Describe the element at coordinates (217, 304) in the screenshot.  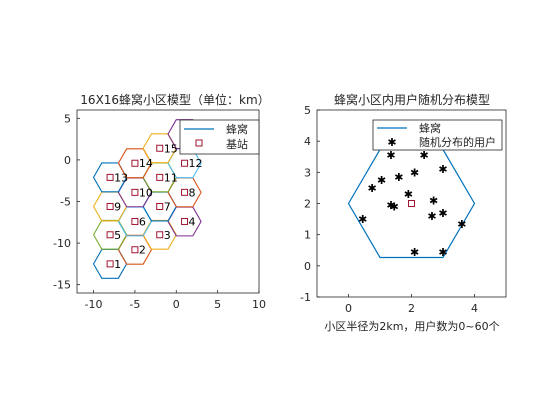
I see `chart1-x-tick-label: 5` at that location.